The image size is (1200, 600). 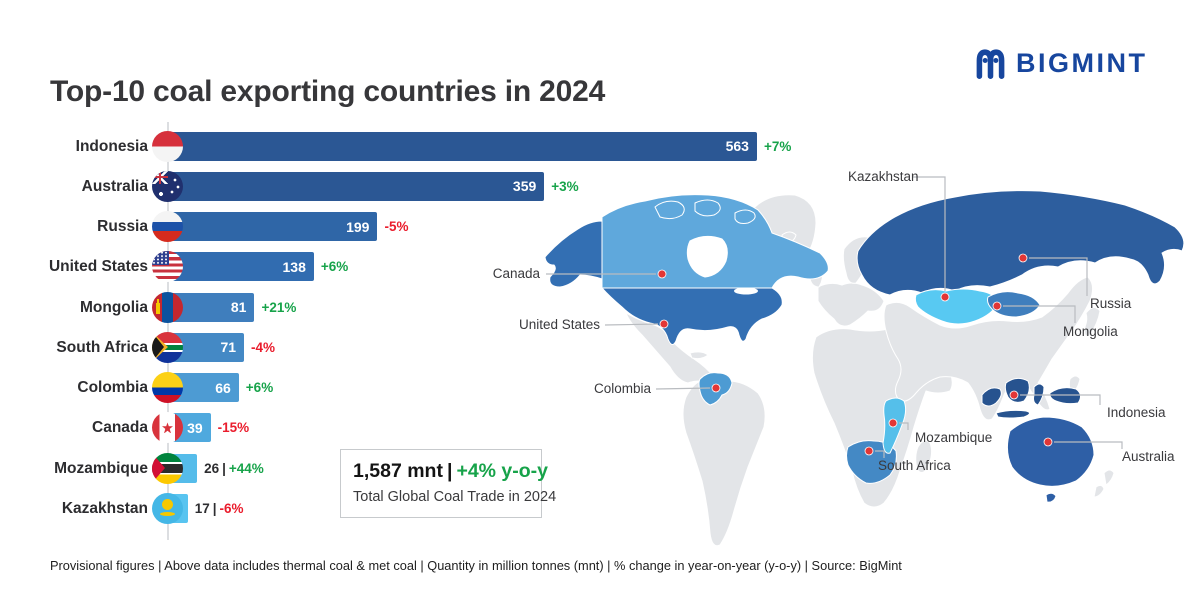 I want to click on map-country-label: Mongolia, so click(x=1090, y=331).